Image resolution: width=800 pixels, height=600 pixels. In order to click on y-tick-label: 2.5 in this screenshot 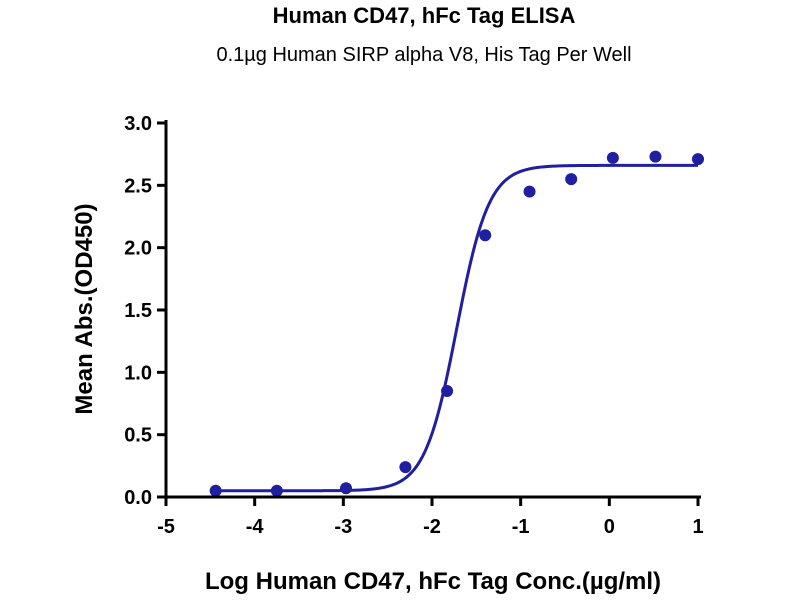, I will do `click(138, 186)`.